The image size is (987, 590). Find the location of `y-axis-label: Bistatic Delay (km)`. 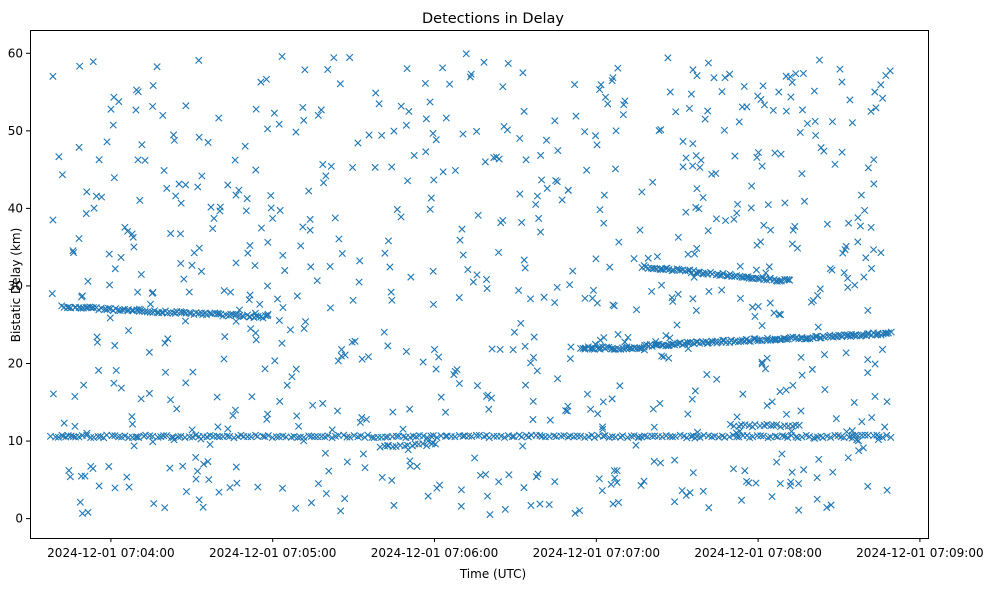

y-axis-label: Bistatic Delay (km) is located at coordinates (16, 285).